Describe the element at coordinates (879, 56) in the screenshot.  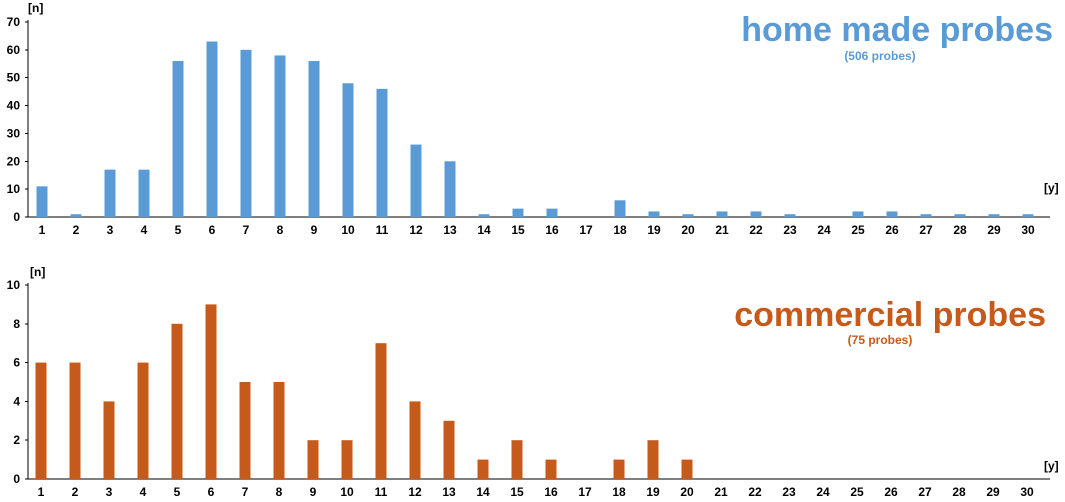
I see `chart-subtitle: (506 probes)` at that location.